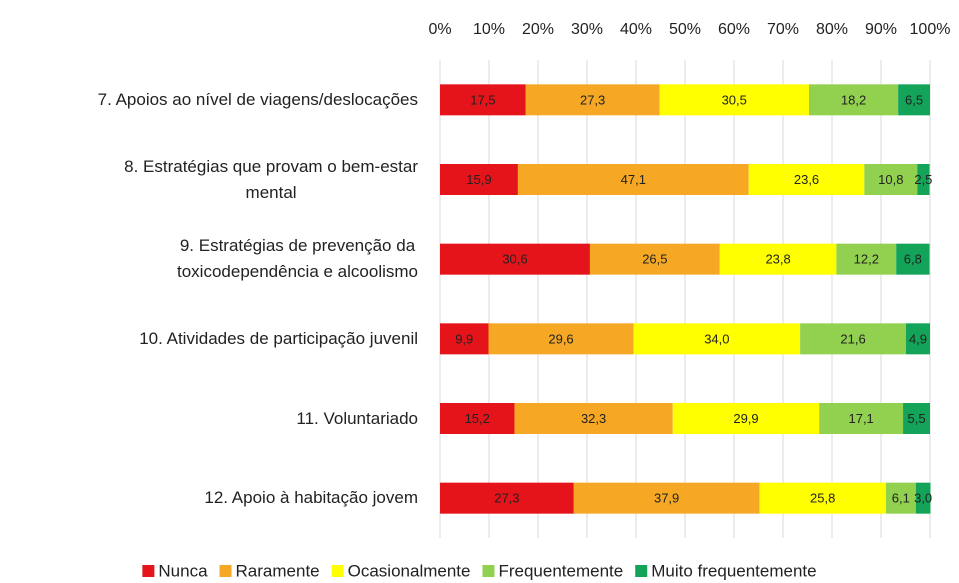 This screenshot has width=959, height=583. What do you see at coordinates (636, 29) in the screenshot?
I see `x-tick-label: 40%` at bounding box center [636, 29].